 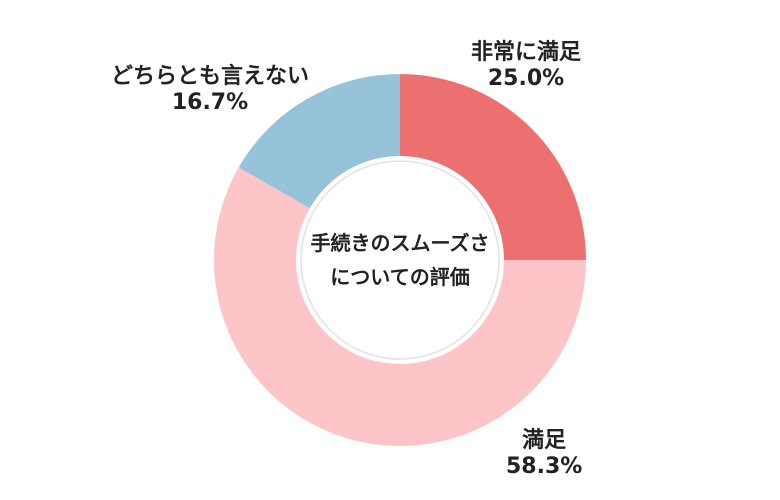 I want to click on center-title: 手続きのスムーズさ についての評価, so click(x=400, y=260).